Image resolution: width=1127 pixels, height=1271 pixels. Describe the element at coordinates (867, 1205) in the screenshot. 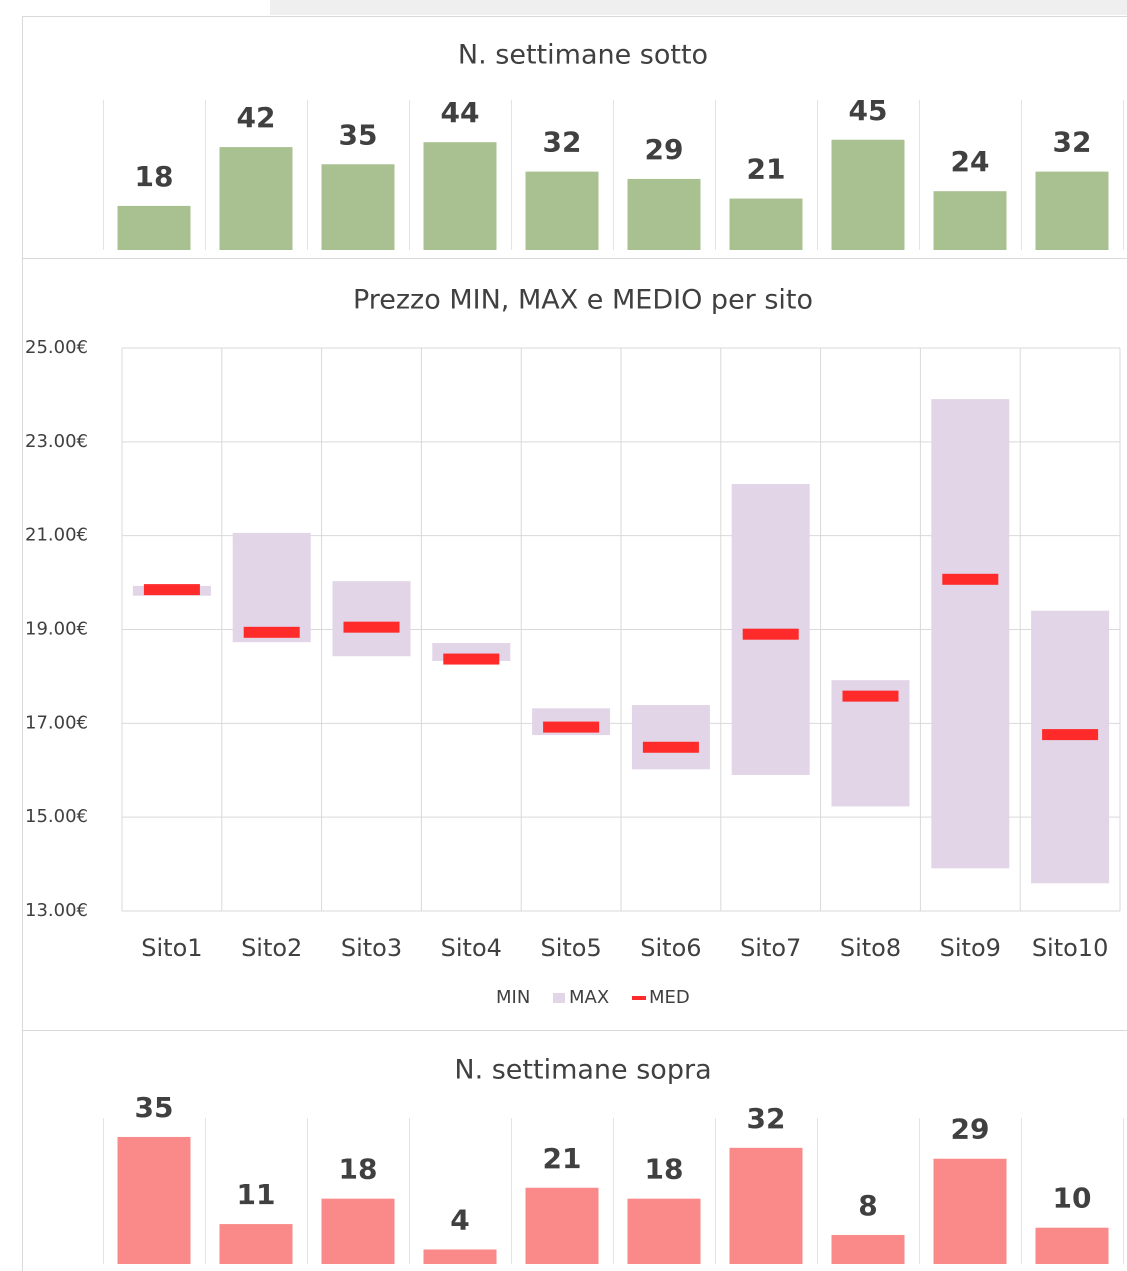

I see `data-label: 8` at that location.